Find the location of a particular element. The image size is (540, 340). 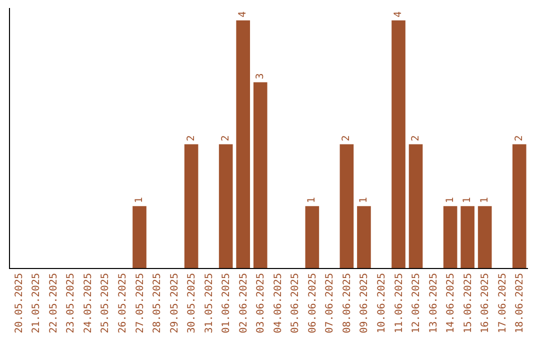

x-tick-label: 29.05.2025 is located at coordinates (174, 303).